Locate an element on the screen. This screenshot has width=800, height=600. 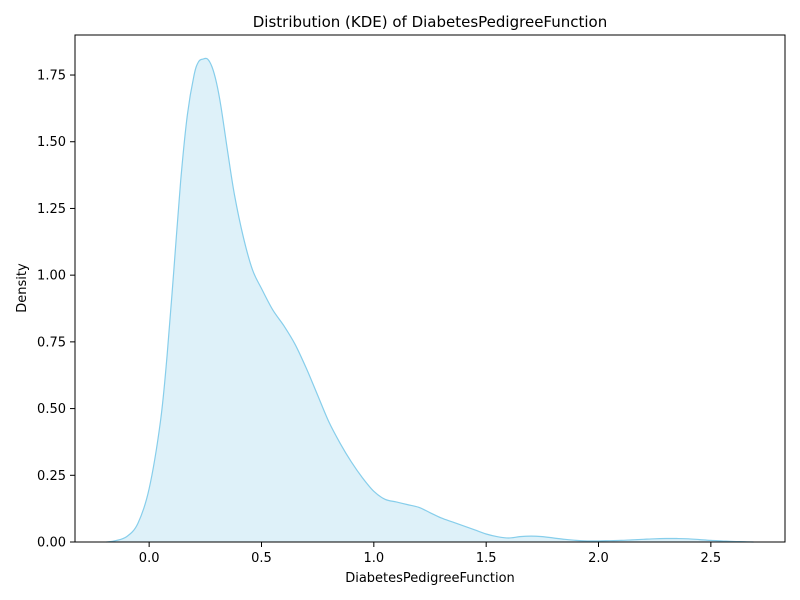
y-tick-label: 1.75 is located at coordinates (51, 76).